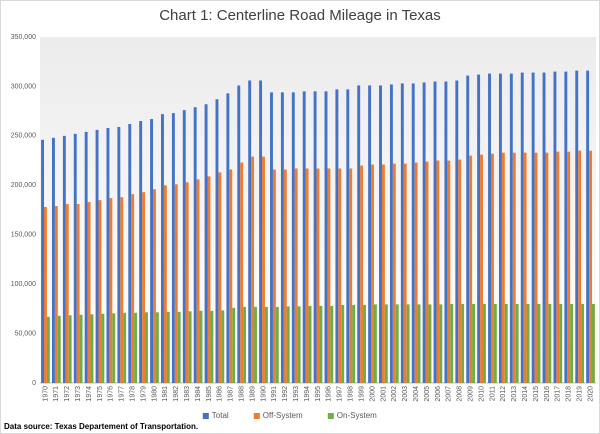 The image size is (600, 434). I want to click on x-tick-label: 2015, so click(536, 394).